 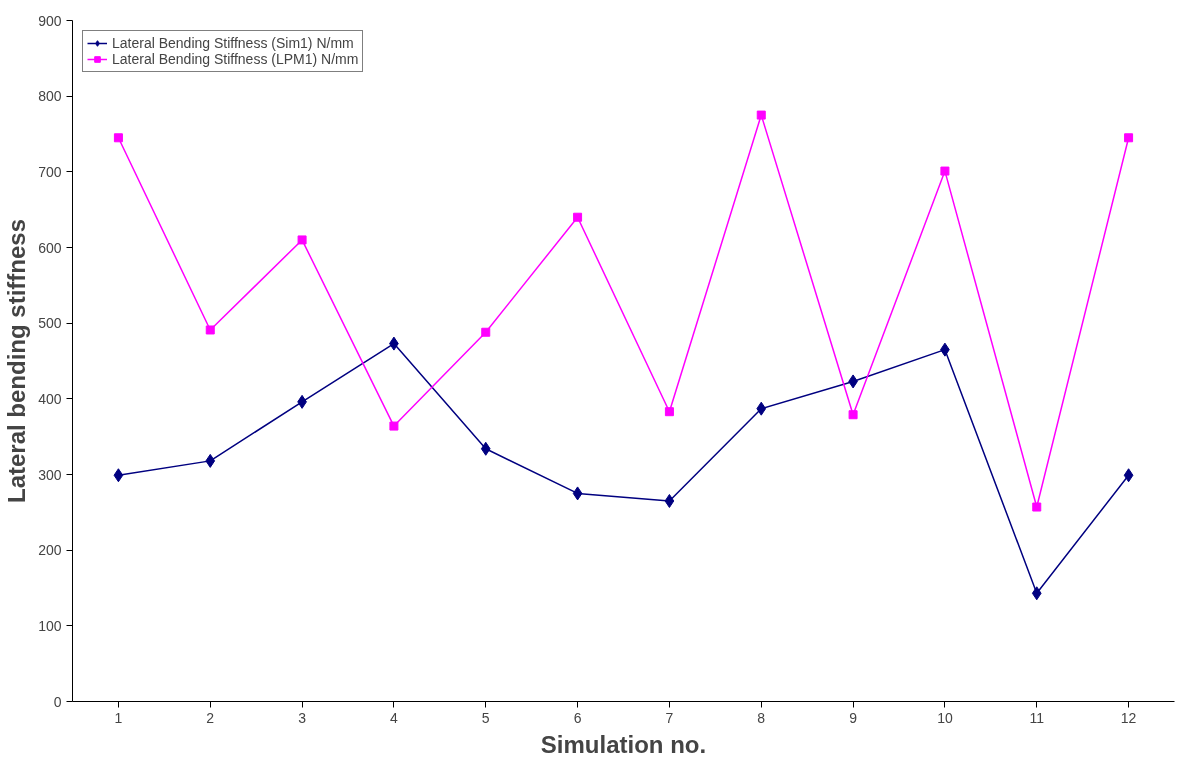 What do you see at coordinates (50, 247) in the screenshot?
I see `y-tick-label: 600` at bounding box center [50, 247].